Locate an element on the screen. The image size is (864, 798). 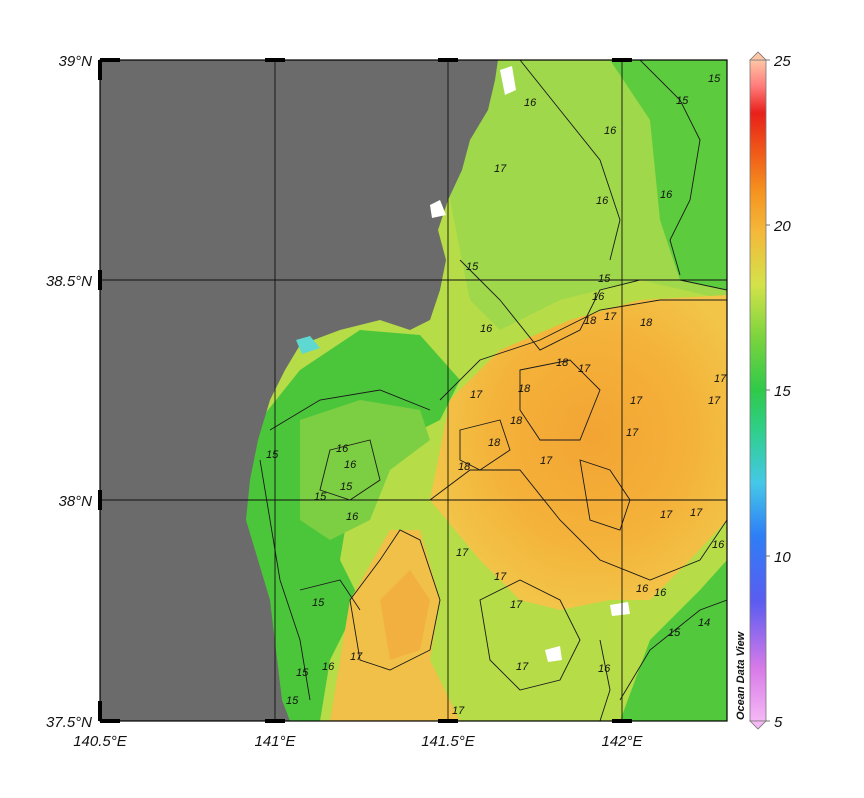
colorbar-tick: 20 is located at coordinates (782, 226).